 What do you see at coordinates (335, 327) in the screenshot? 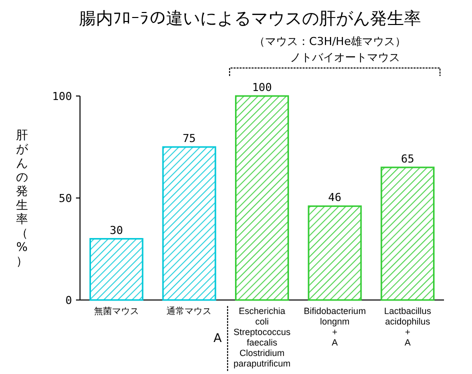
I see `xtick: Bifidobacterium longnm + A` at bounding box center [335, 327].